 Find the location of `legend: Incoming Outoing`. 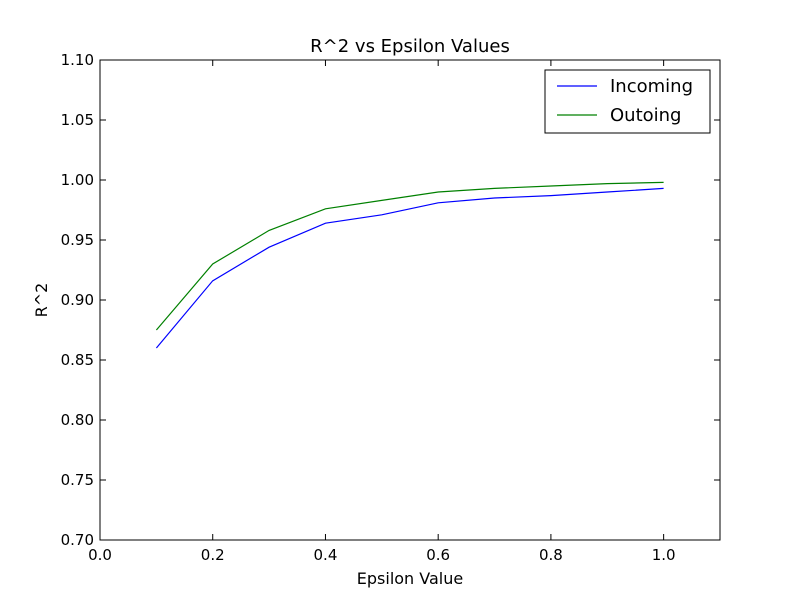

legend: Incoming Outoing is located at coordinates (627, 101).